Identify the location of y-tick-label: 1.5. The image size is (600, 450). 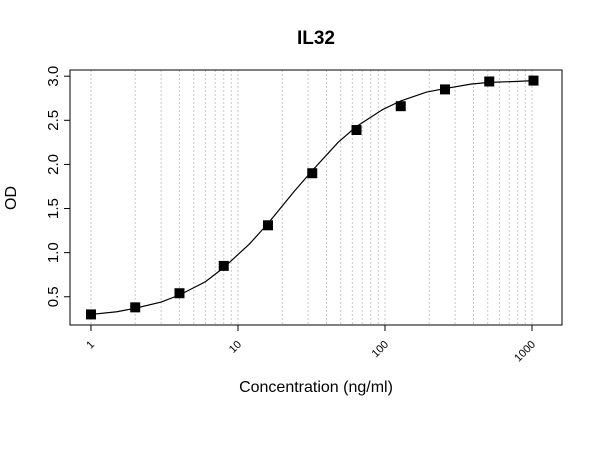
(53, 208).